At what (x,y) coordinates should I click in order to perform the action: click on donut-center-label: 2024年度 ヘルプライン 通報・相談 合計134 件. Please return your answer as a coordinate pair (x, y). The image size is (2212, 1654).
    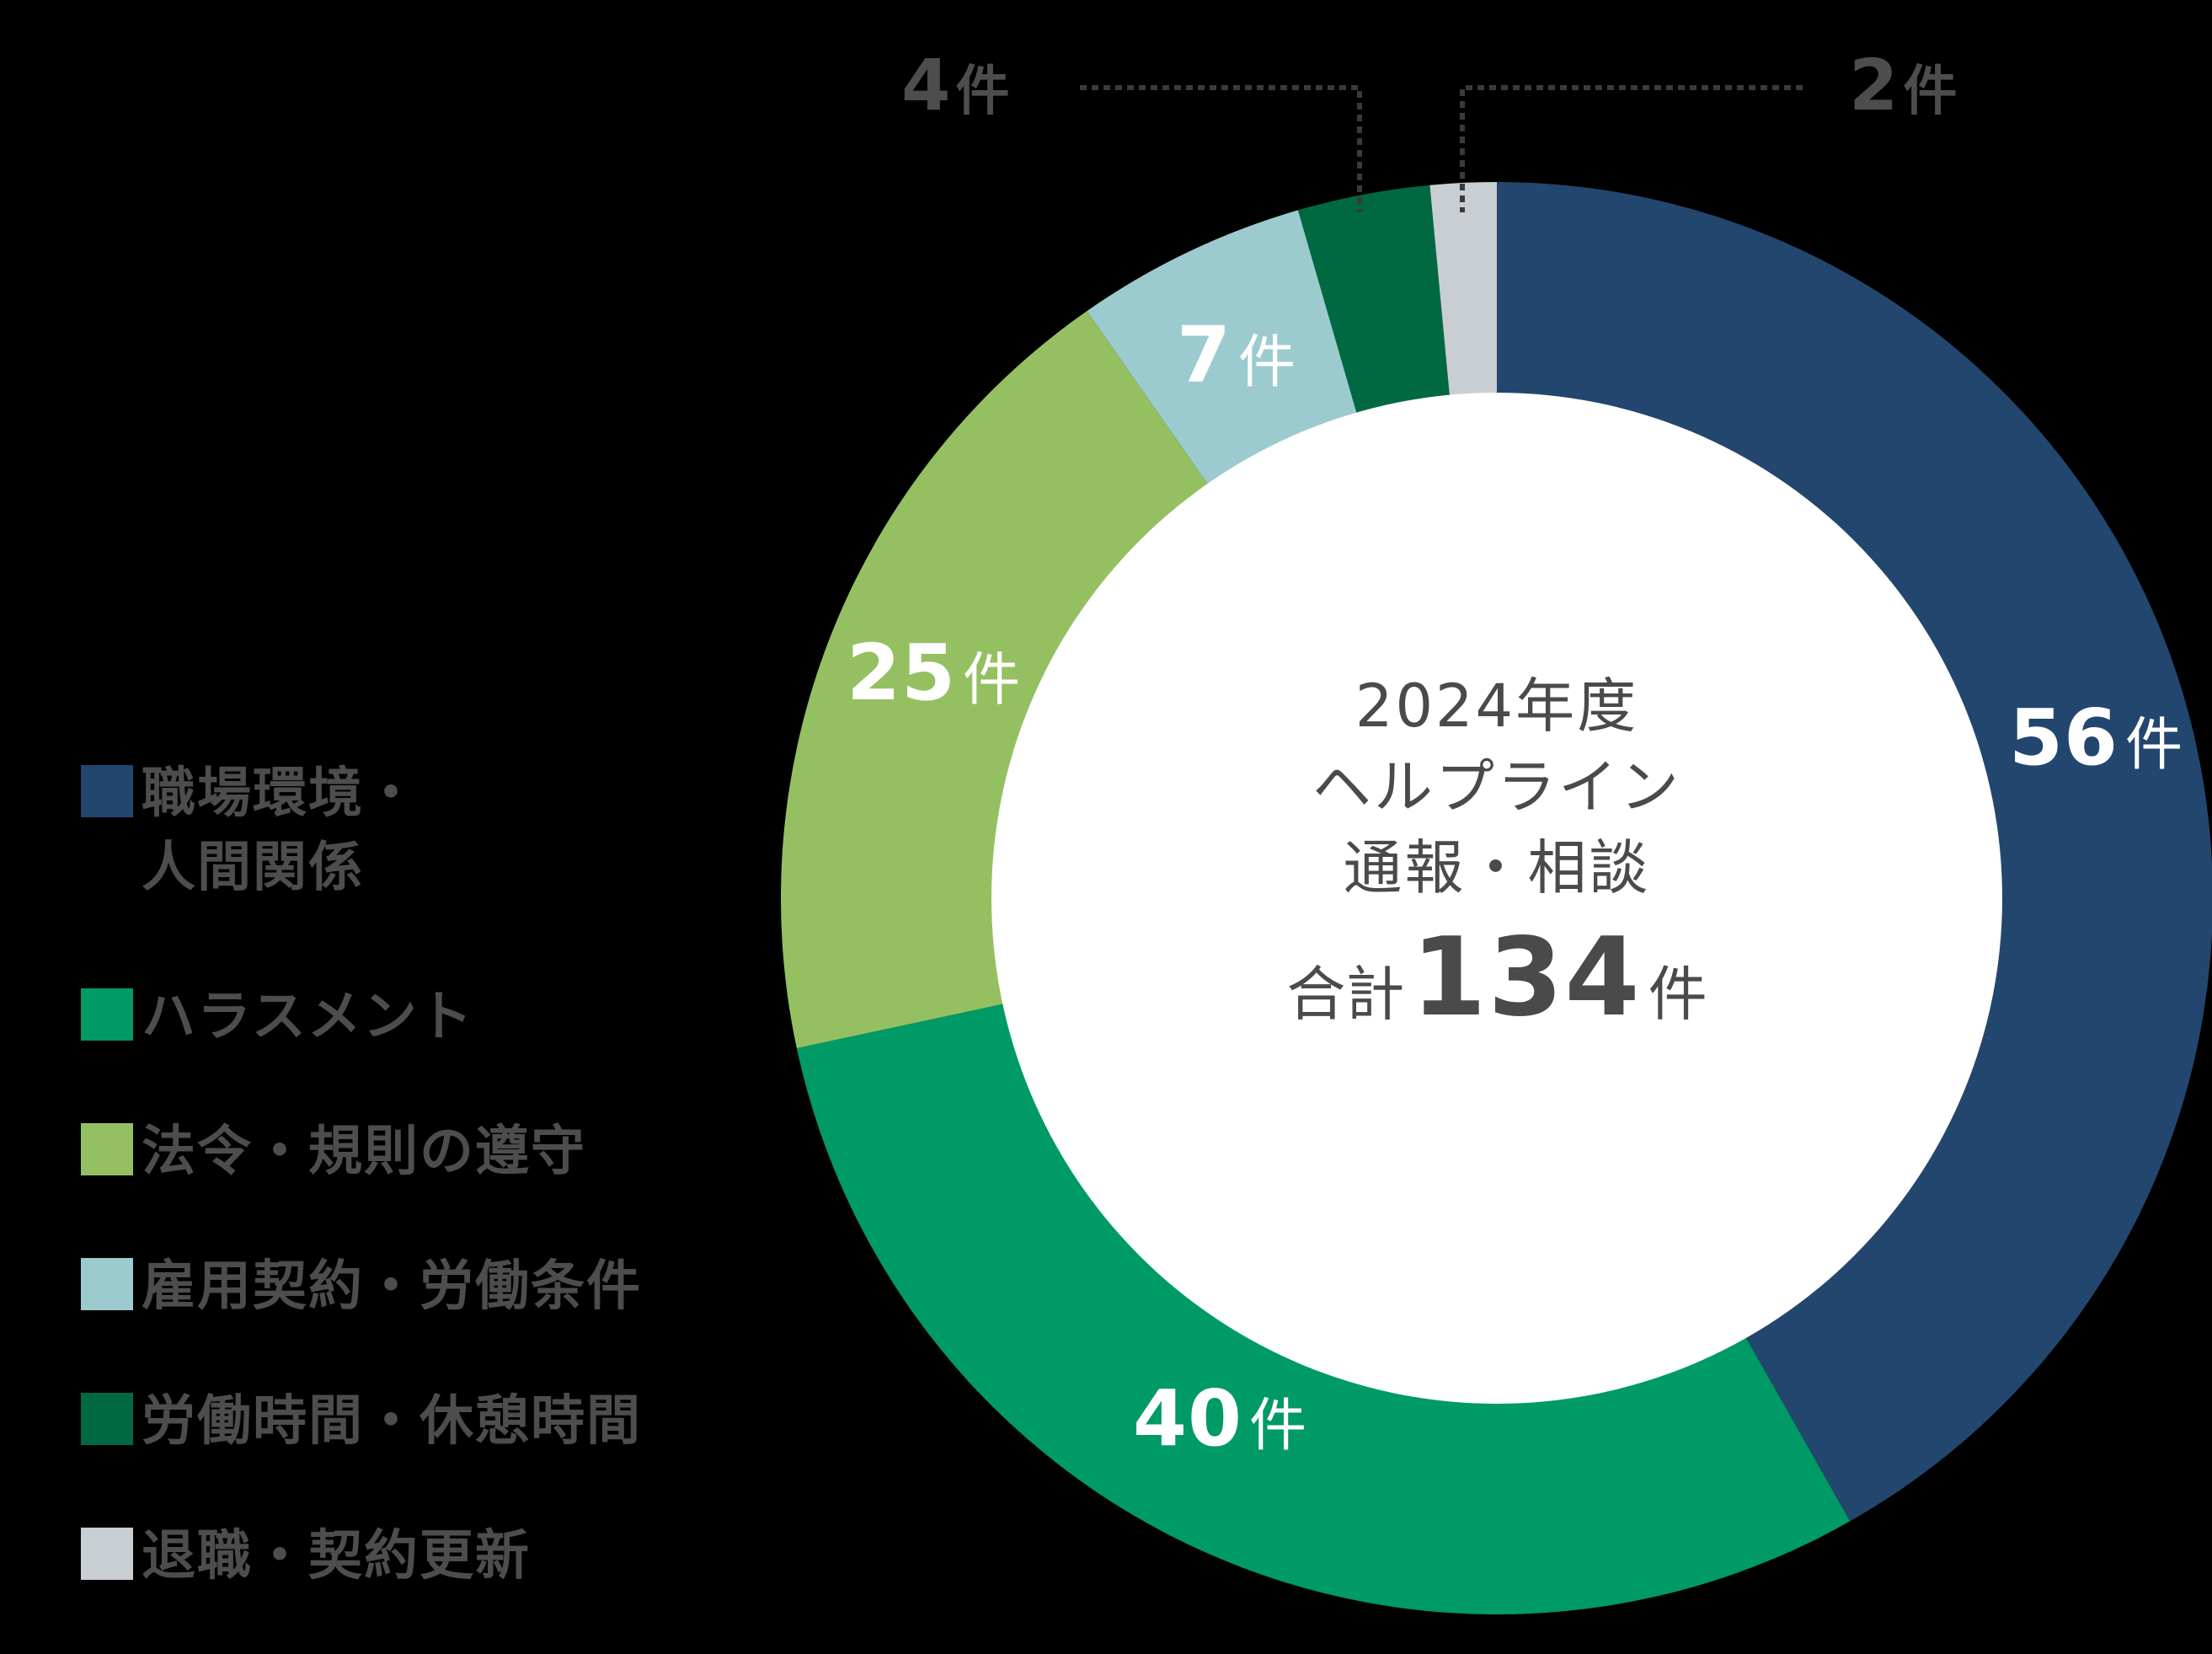
    Looking at the image, I should click on (1497, 861).